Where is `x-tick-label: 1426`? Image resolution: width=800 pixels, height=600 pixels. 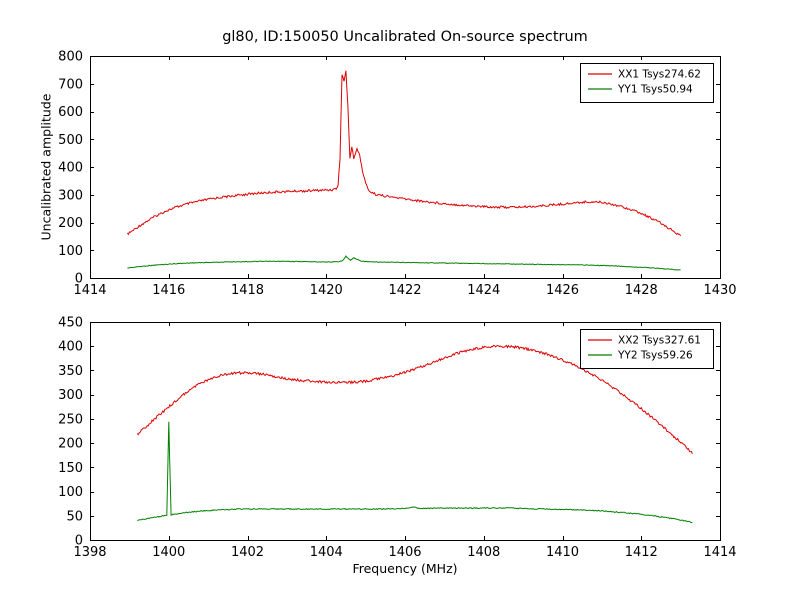
x-tick-label: 1426 is located at coordinates (562, 290).